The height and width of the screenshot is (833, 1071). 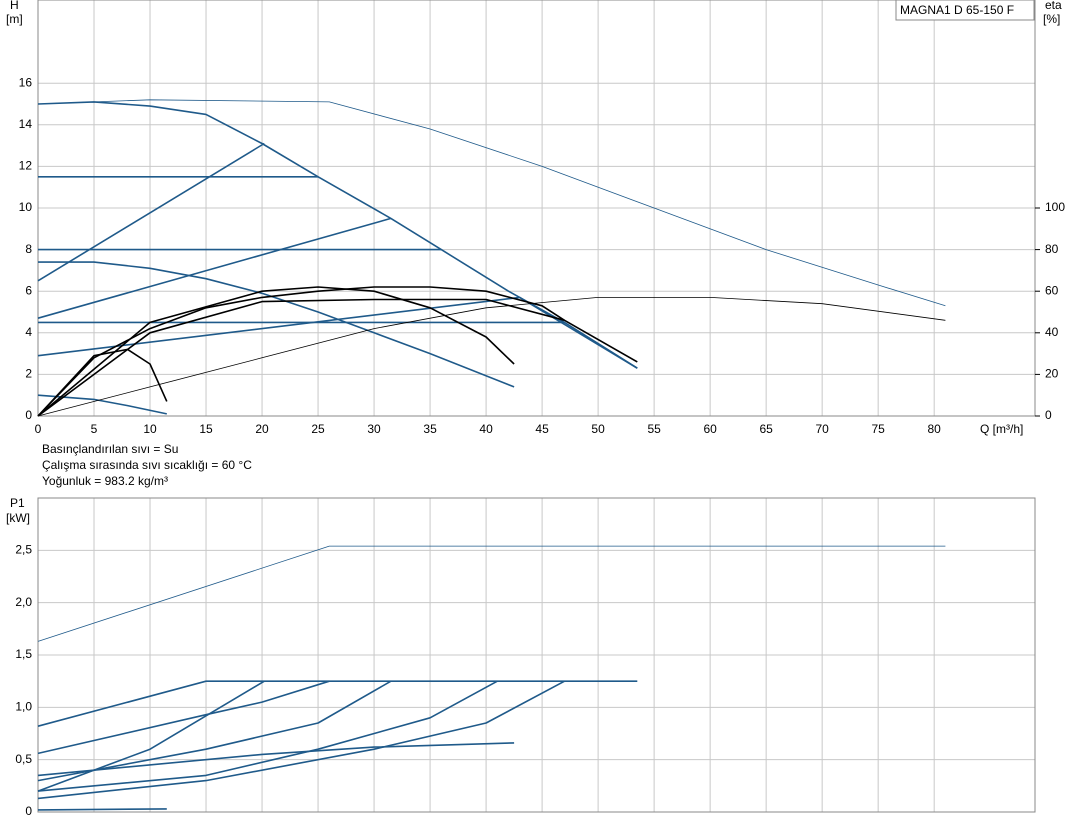 I want to click on x-tick-label: 15, so click(x=206, y=429).